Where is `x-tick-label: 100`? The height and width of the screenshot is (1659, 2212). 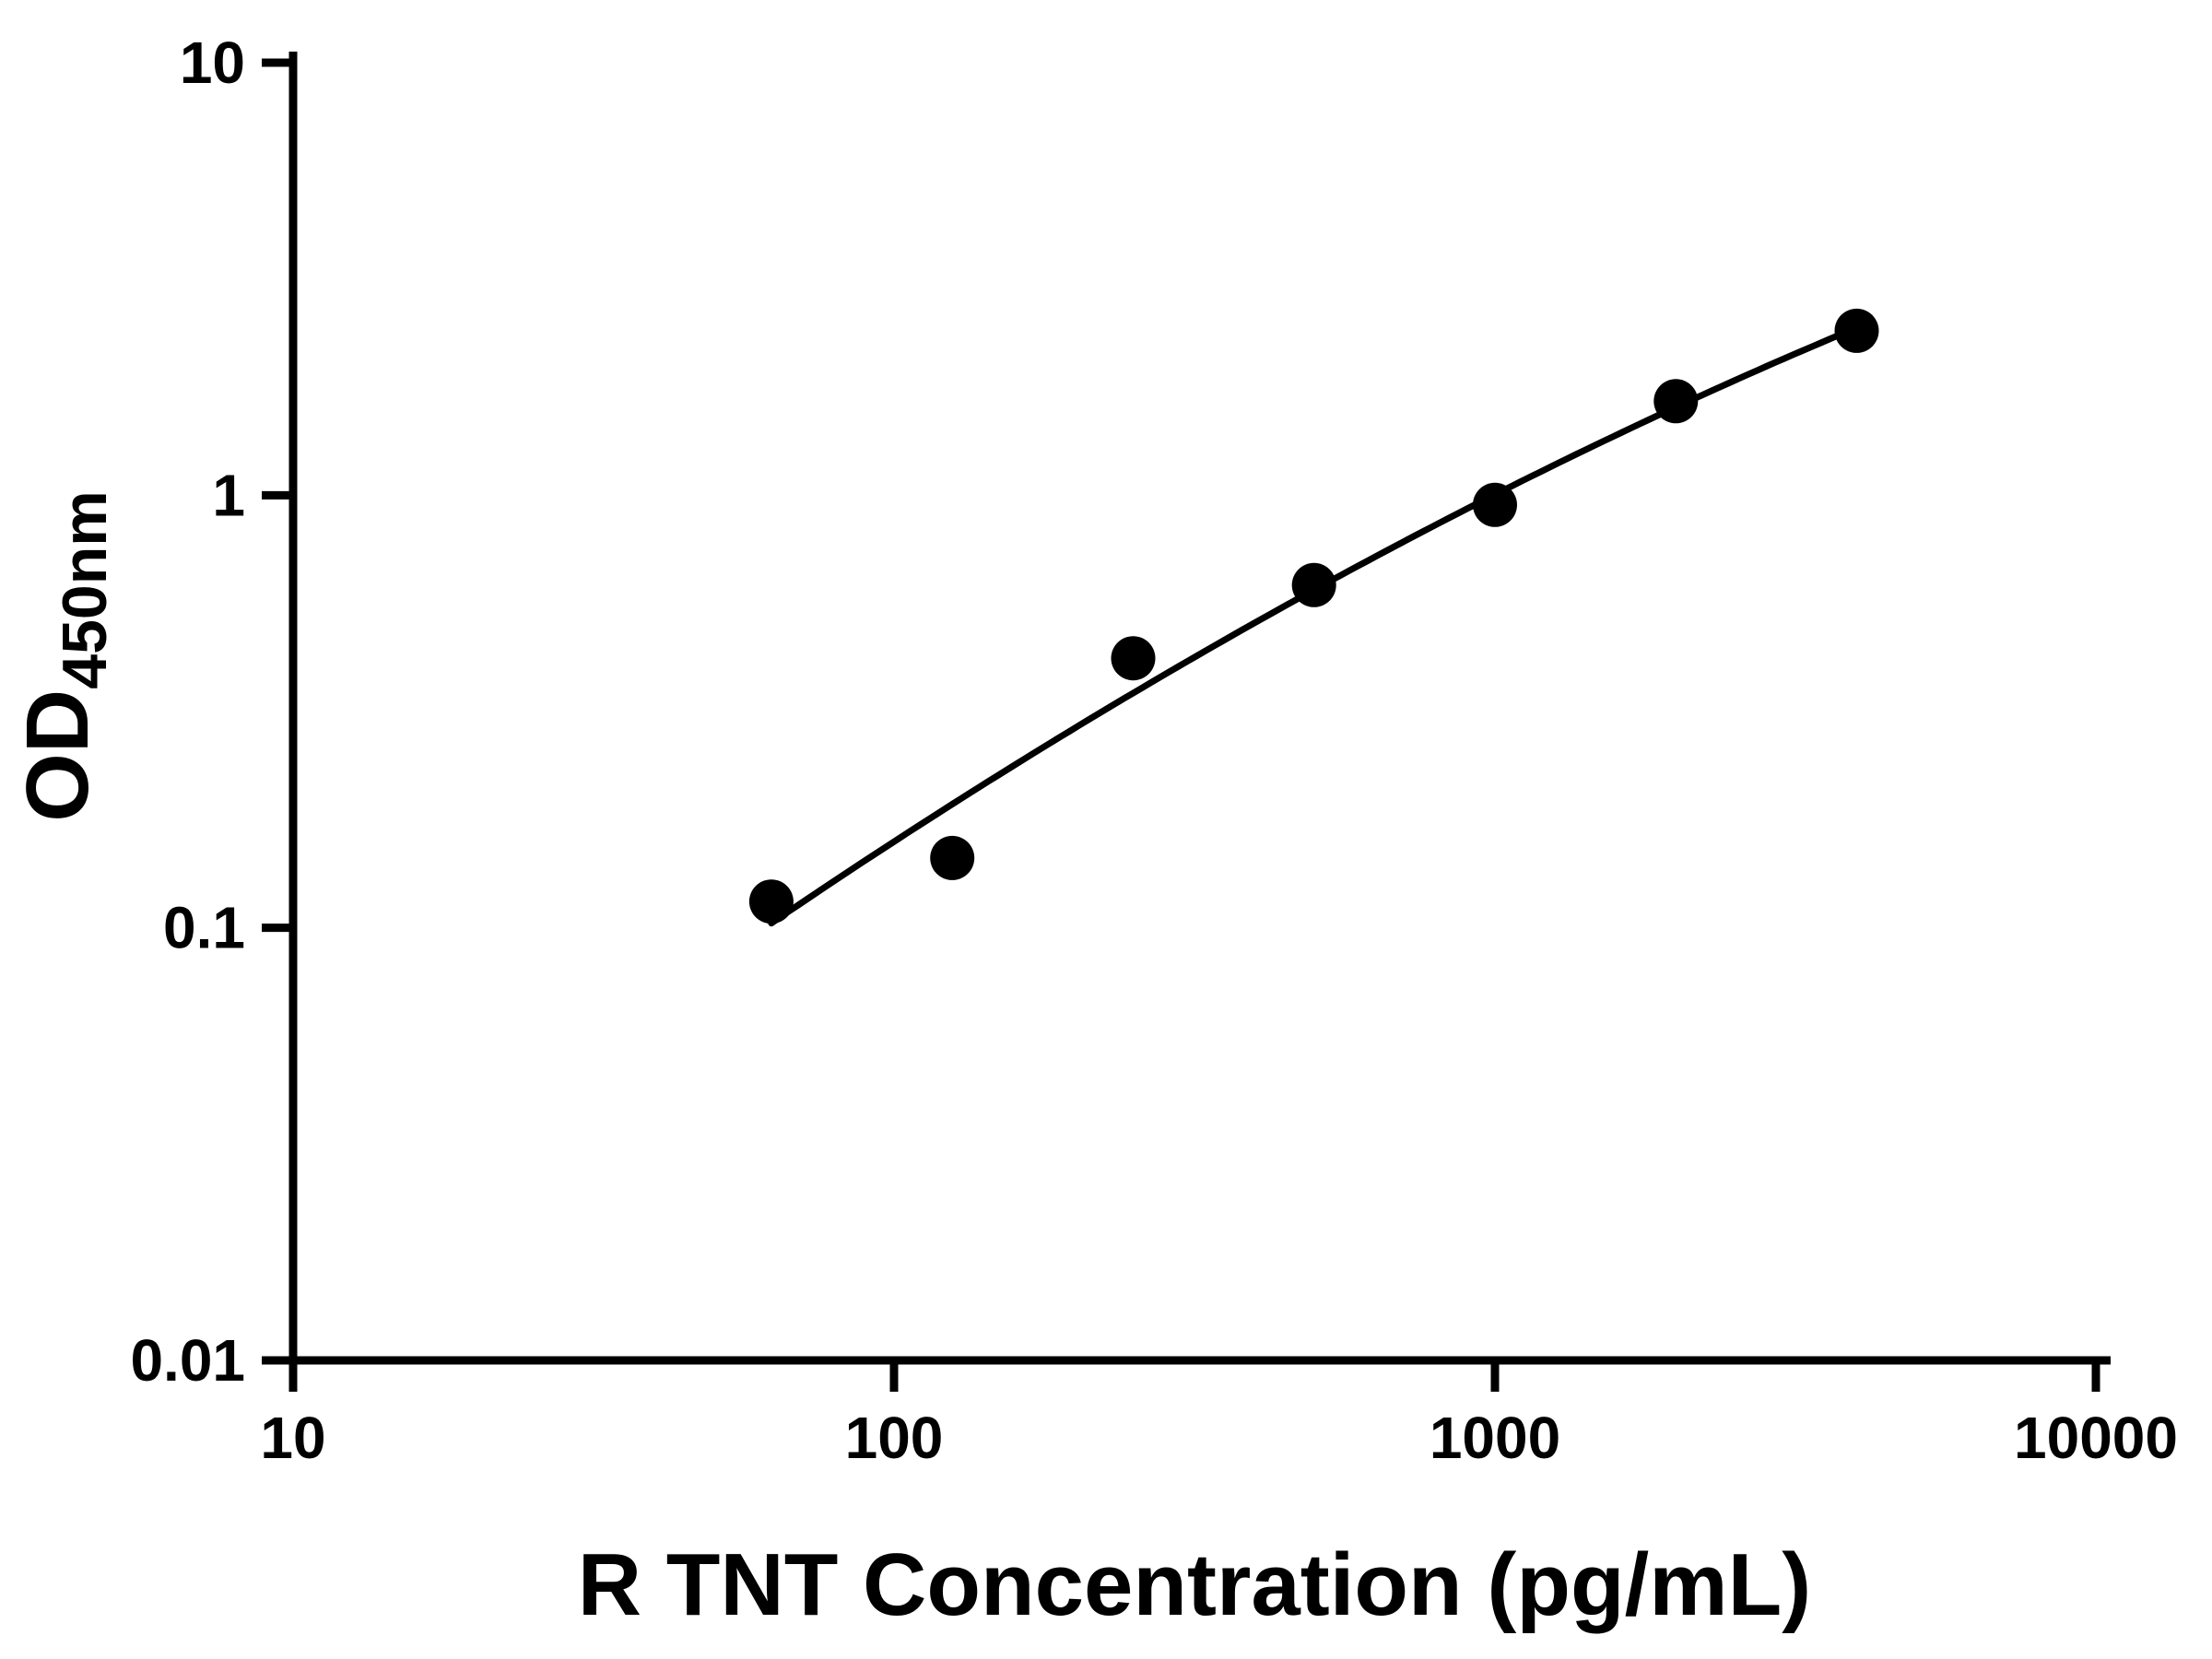 x-tick-label: 100 is located at coordinates (894, 1438).